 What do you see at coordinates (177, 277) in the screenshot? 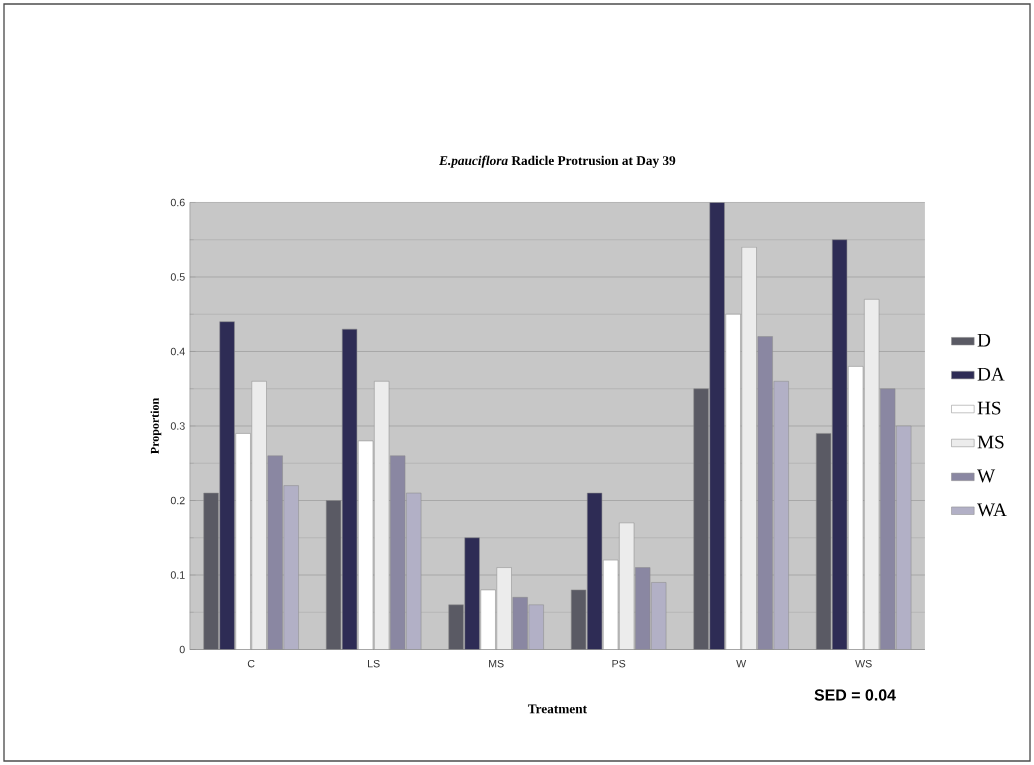
I see `y-tick-label: 0.5` at bounding box center [177, 277].